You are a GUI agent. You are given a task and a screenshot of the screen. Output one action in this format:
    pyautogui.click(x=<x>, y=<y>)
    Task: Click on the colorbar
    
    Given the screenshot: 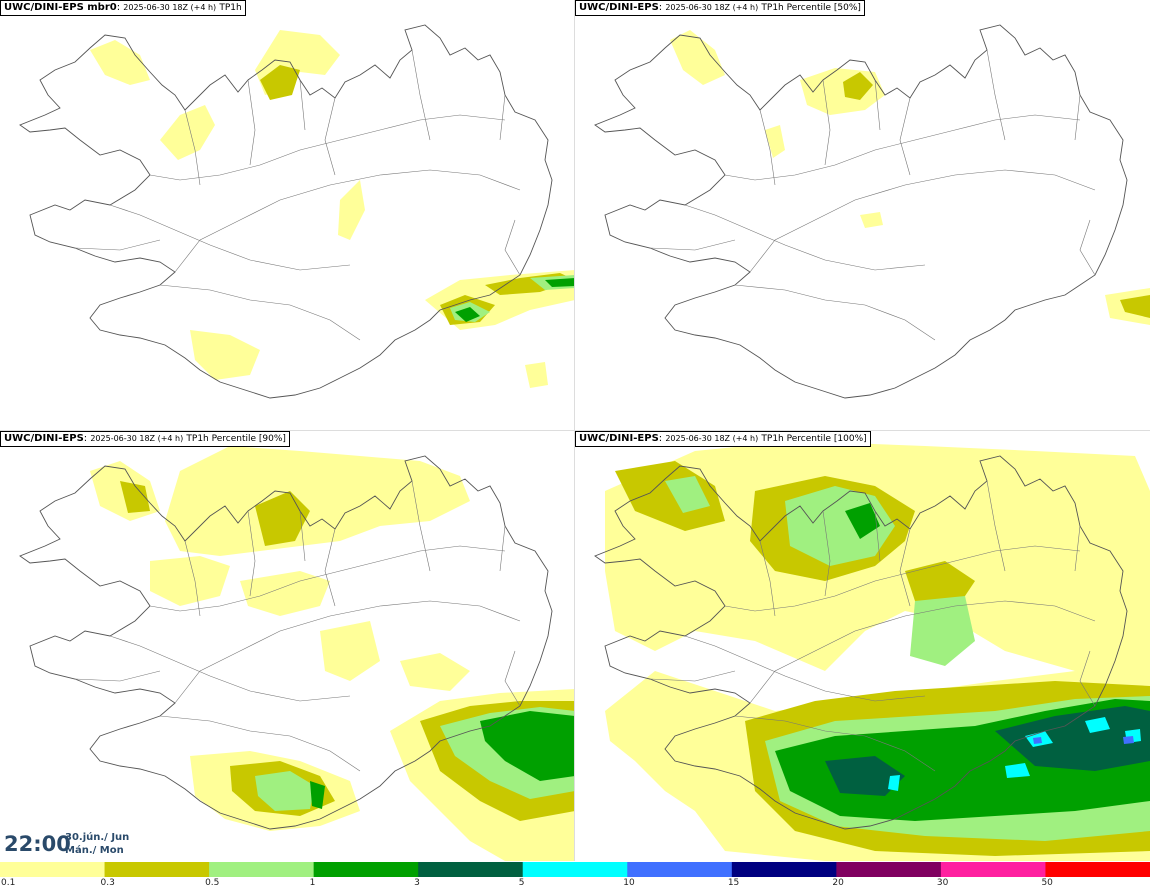 What is the action you would take?
    pyautogui.click(x=575, y=869)
    